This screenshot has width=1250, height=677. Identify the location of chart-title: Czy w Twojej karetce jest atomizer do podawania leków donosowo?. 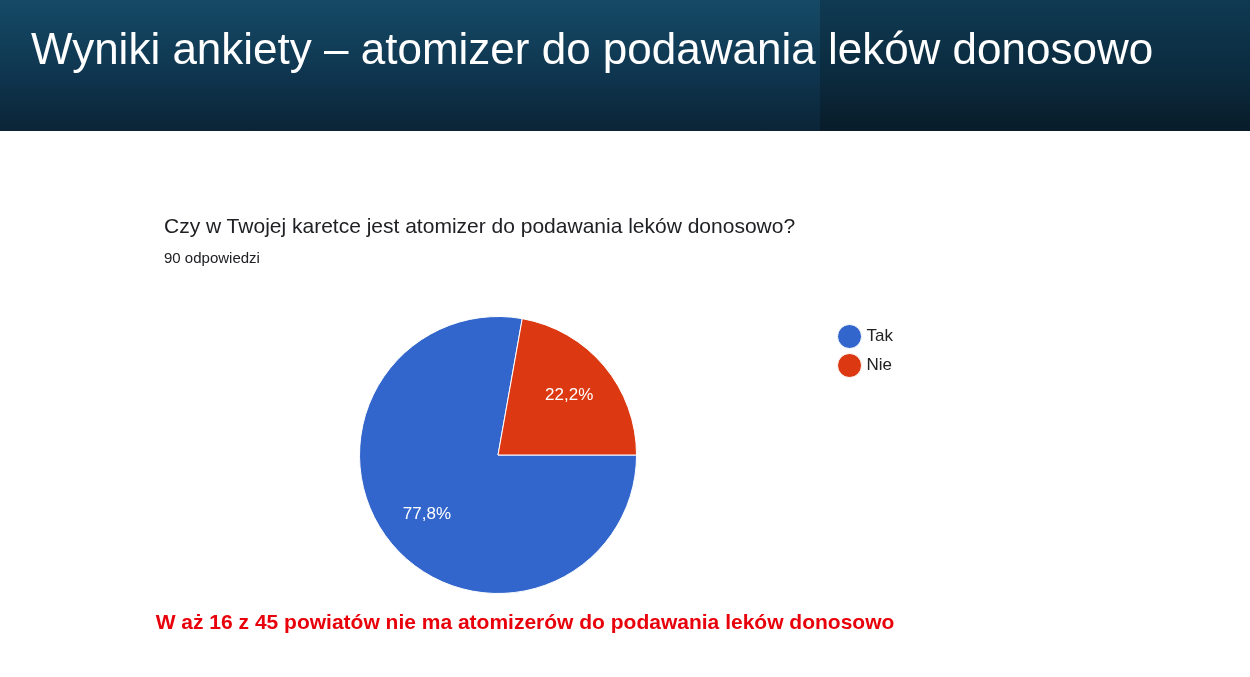
(480, 226).